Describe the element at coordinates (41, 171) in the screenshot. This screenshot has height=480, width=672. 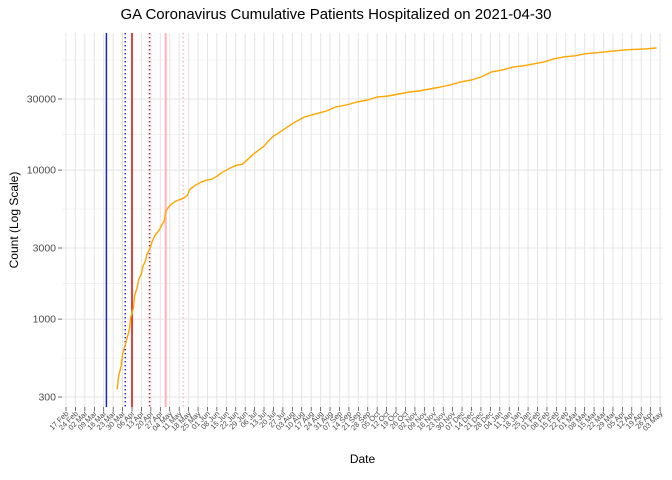
I see `y-tick-label: 10000` at that location.